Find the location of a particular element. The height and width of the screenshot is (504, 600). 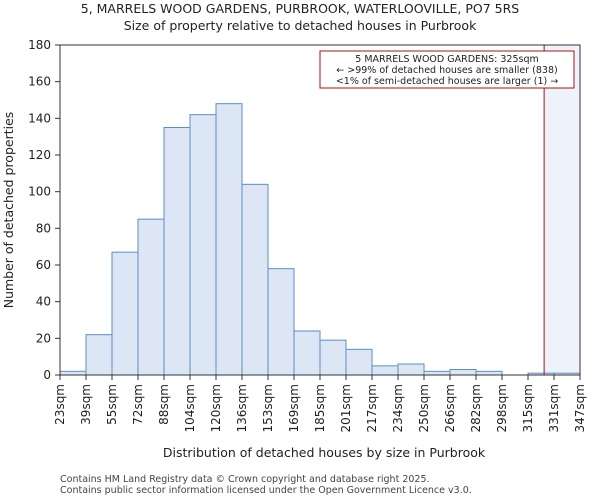

x-tick-label-315sqm: 315sqm is located at coordinates (528, 408).